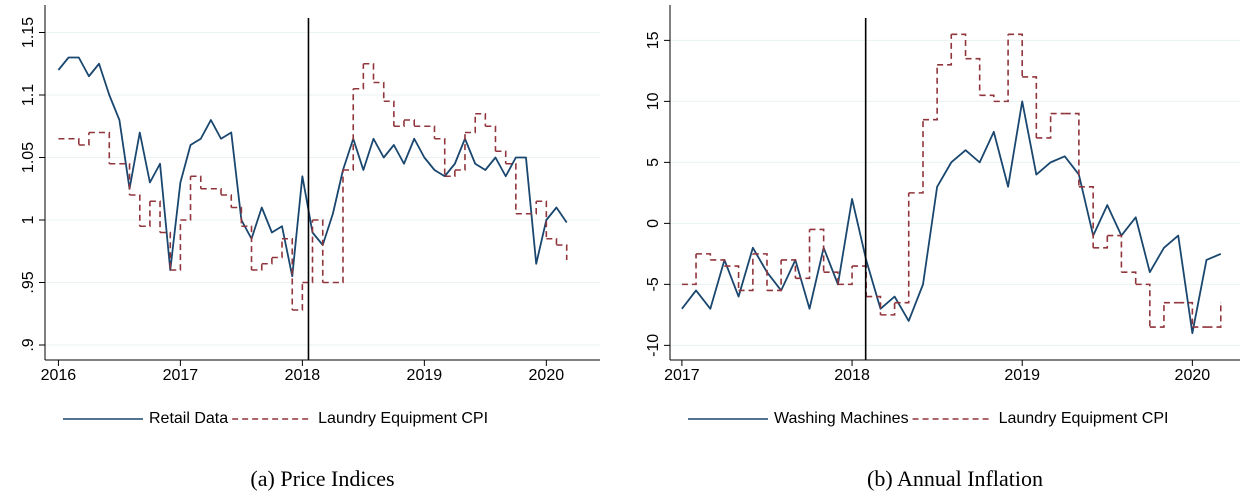  I want to click on y-tick-label: -5, so click(653, 284).